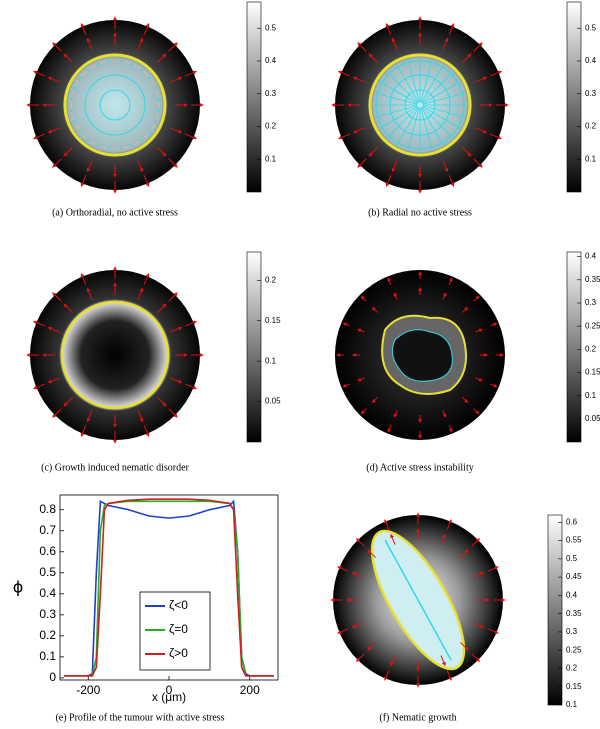 The image size is (600, 729). Describe the element at coordinates (169, 587) in the screenshot. I see `series-line` at that location.